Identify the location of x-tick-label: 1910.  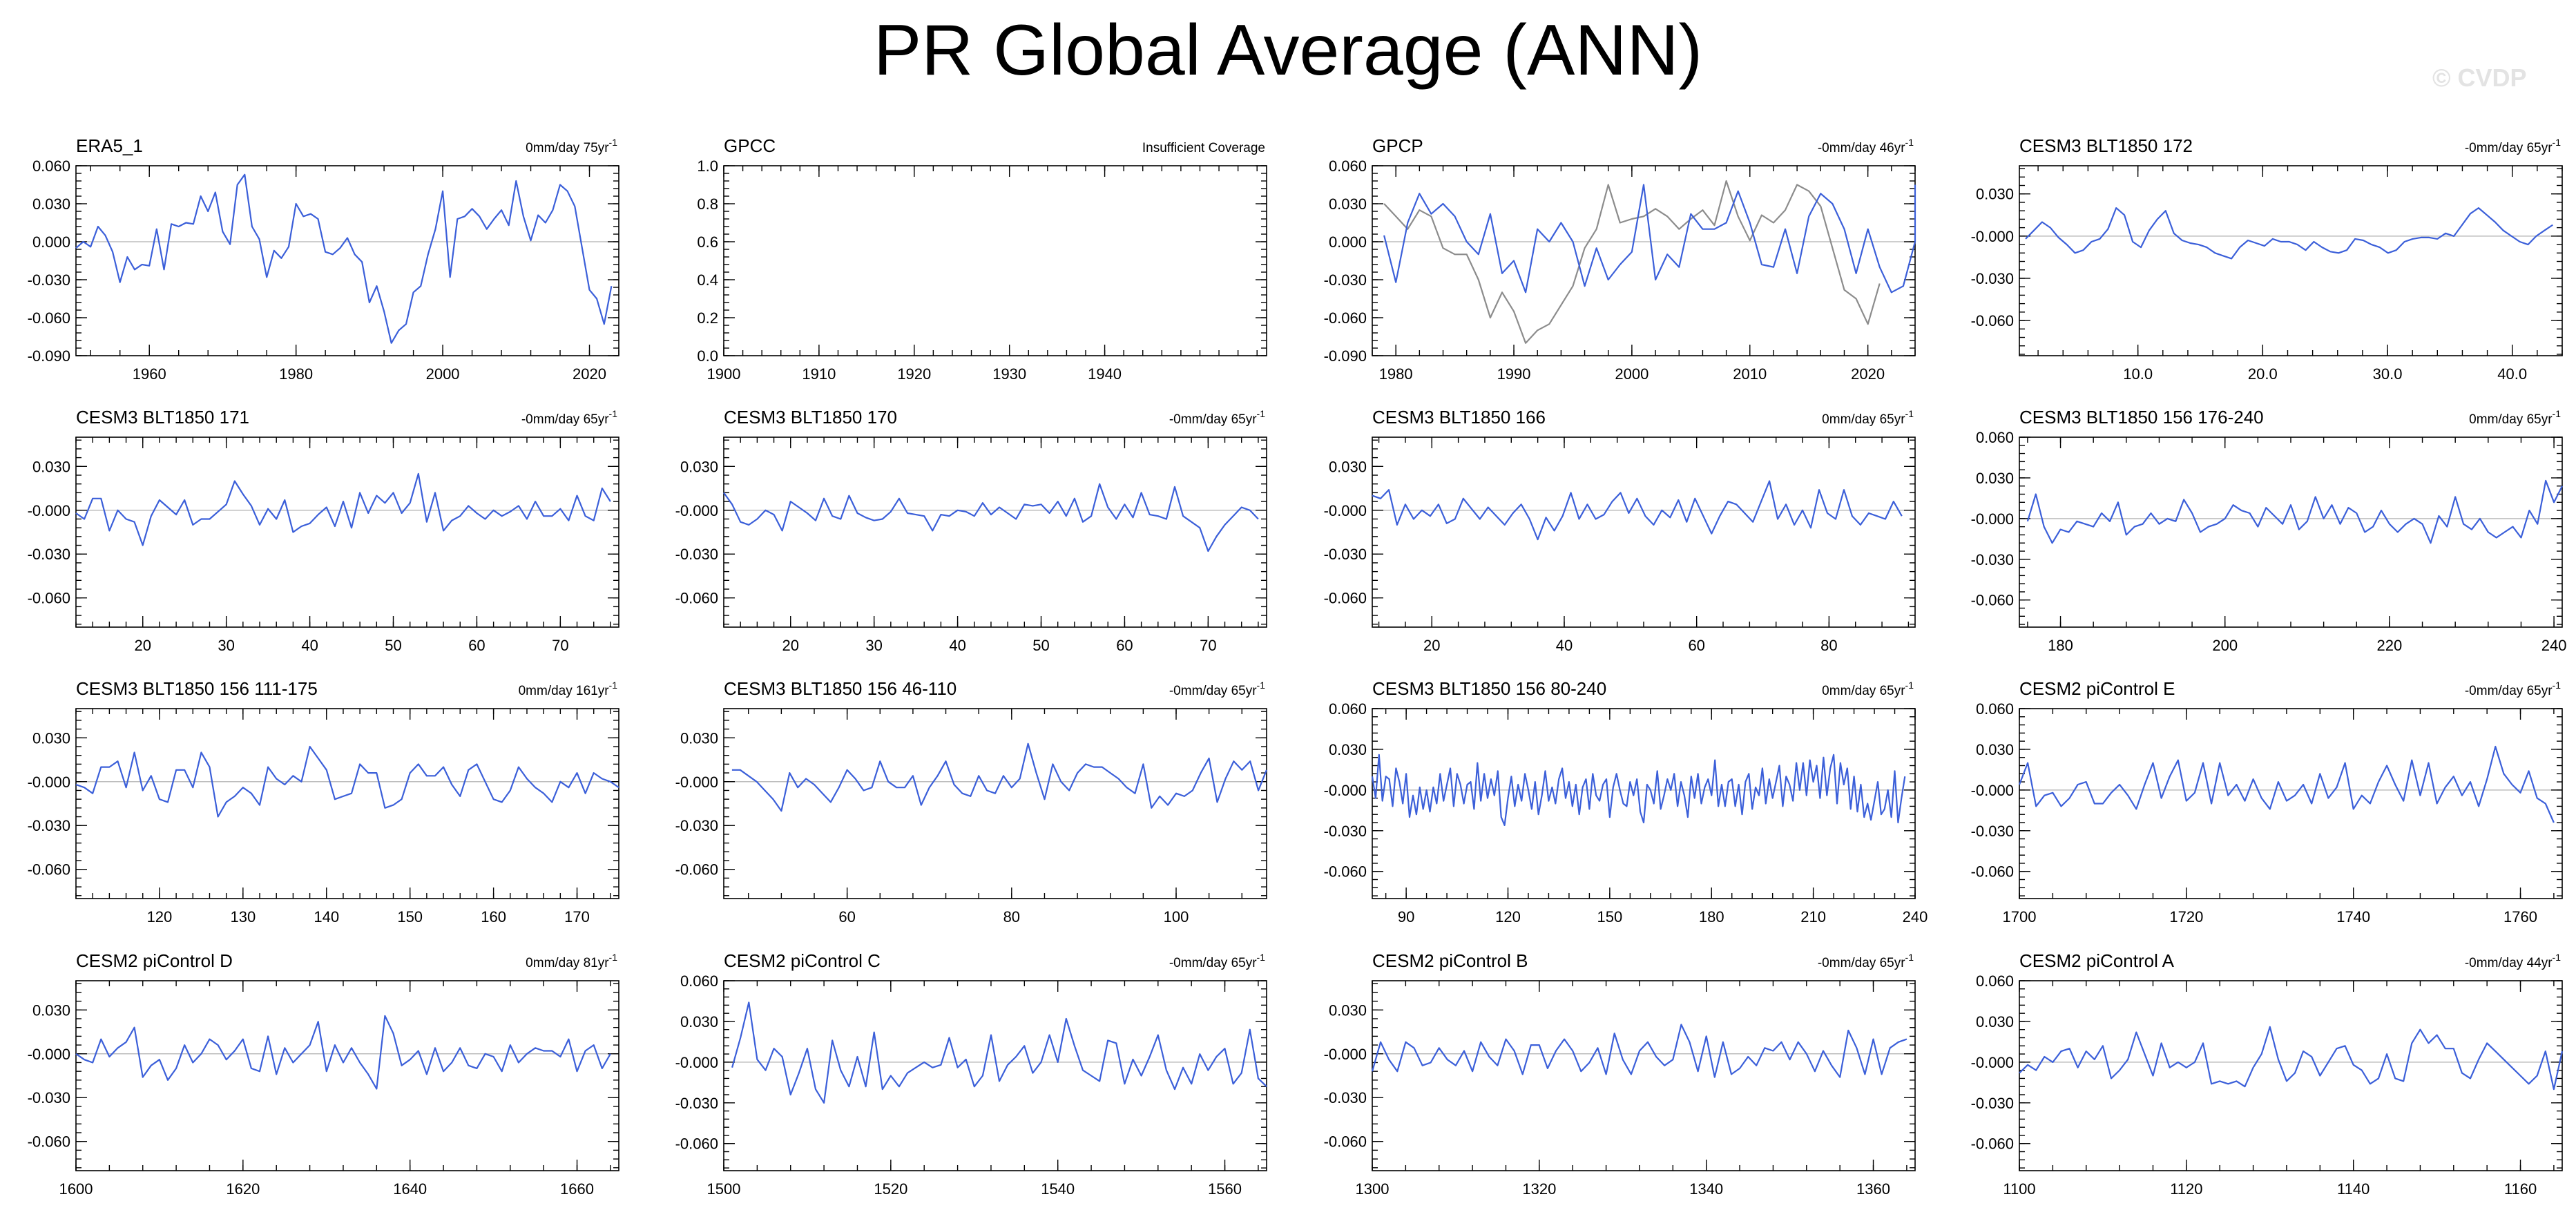
(819, 374).